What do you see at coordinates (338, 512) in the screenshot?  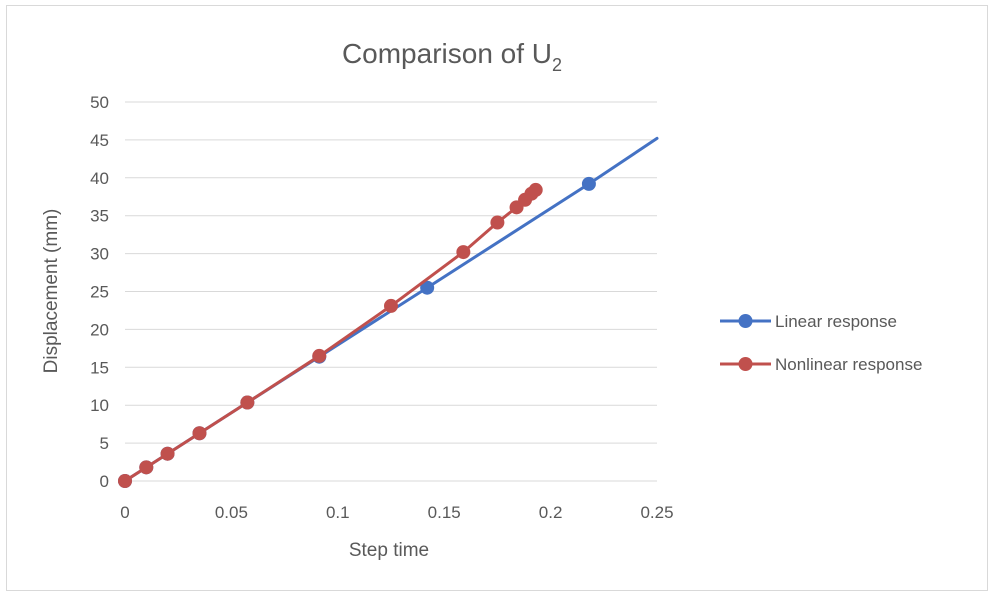 I see `x-tick-label: 0.1` at bounding box center [338, 512].